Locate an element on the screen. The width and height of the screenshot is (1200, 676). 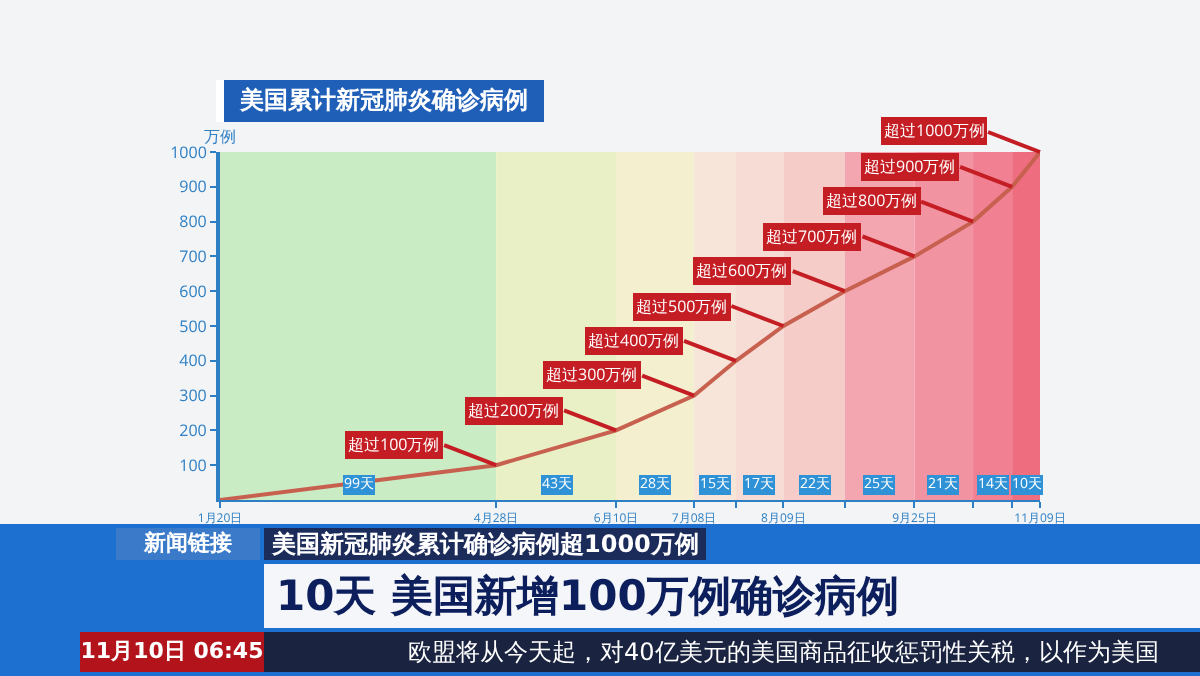
y-tick-label: 500 is located at coordinates (193, 326).